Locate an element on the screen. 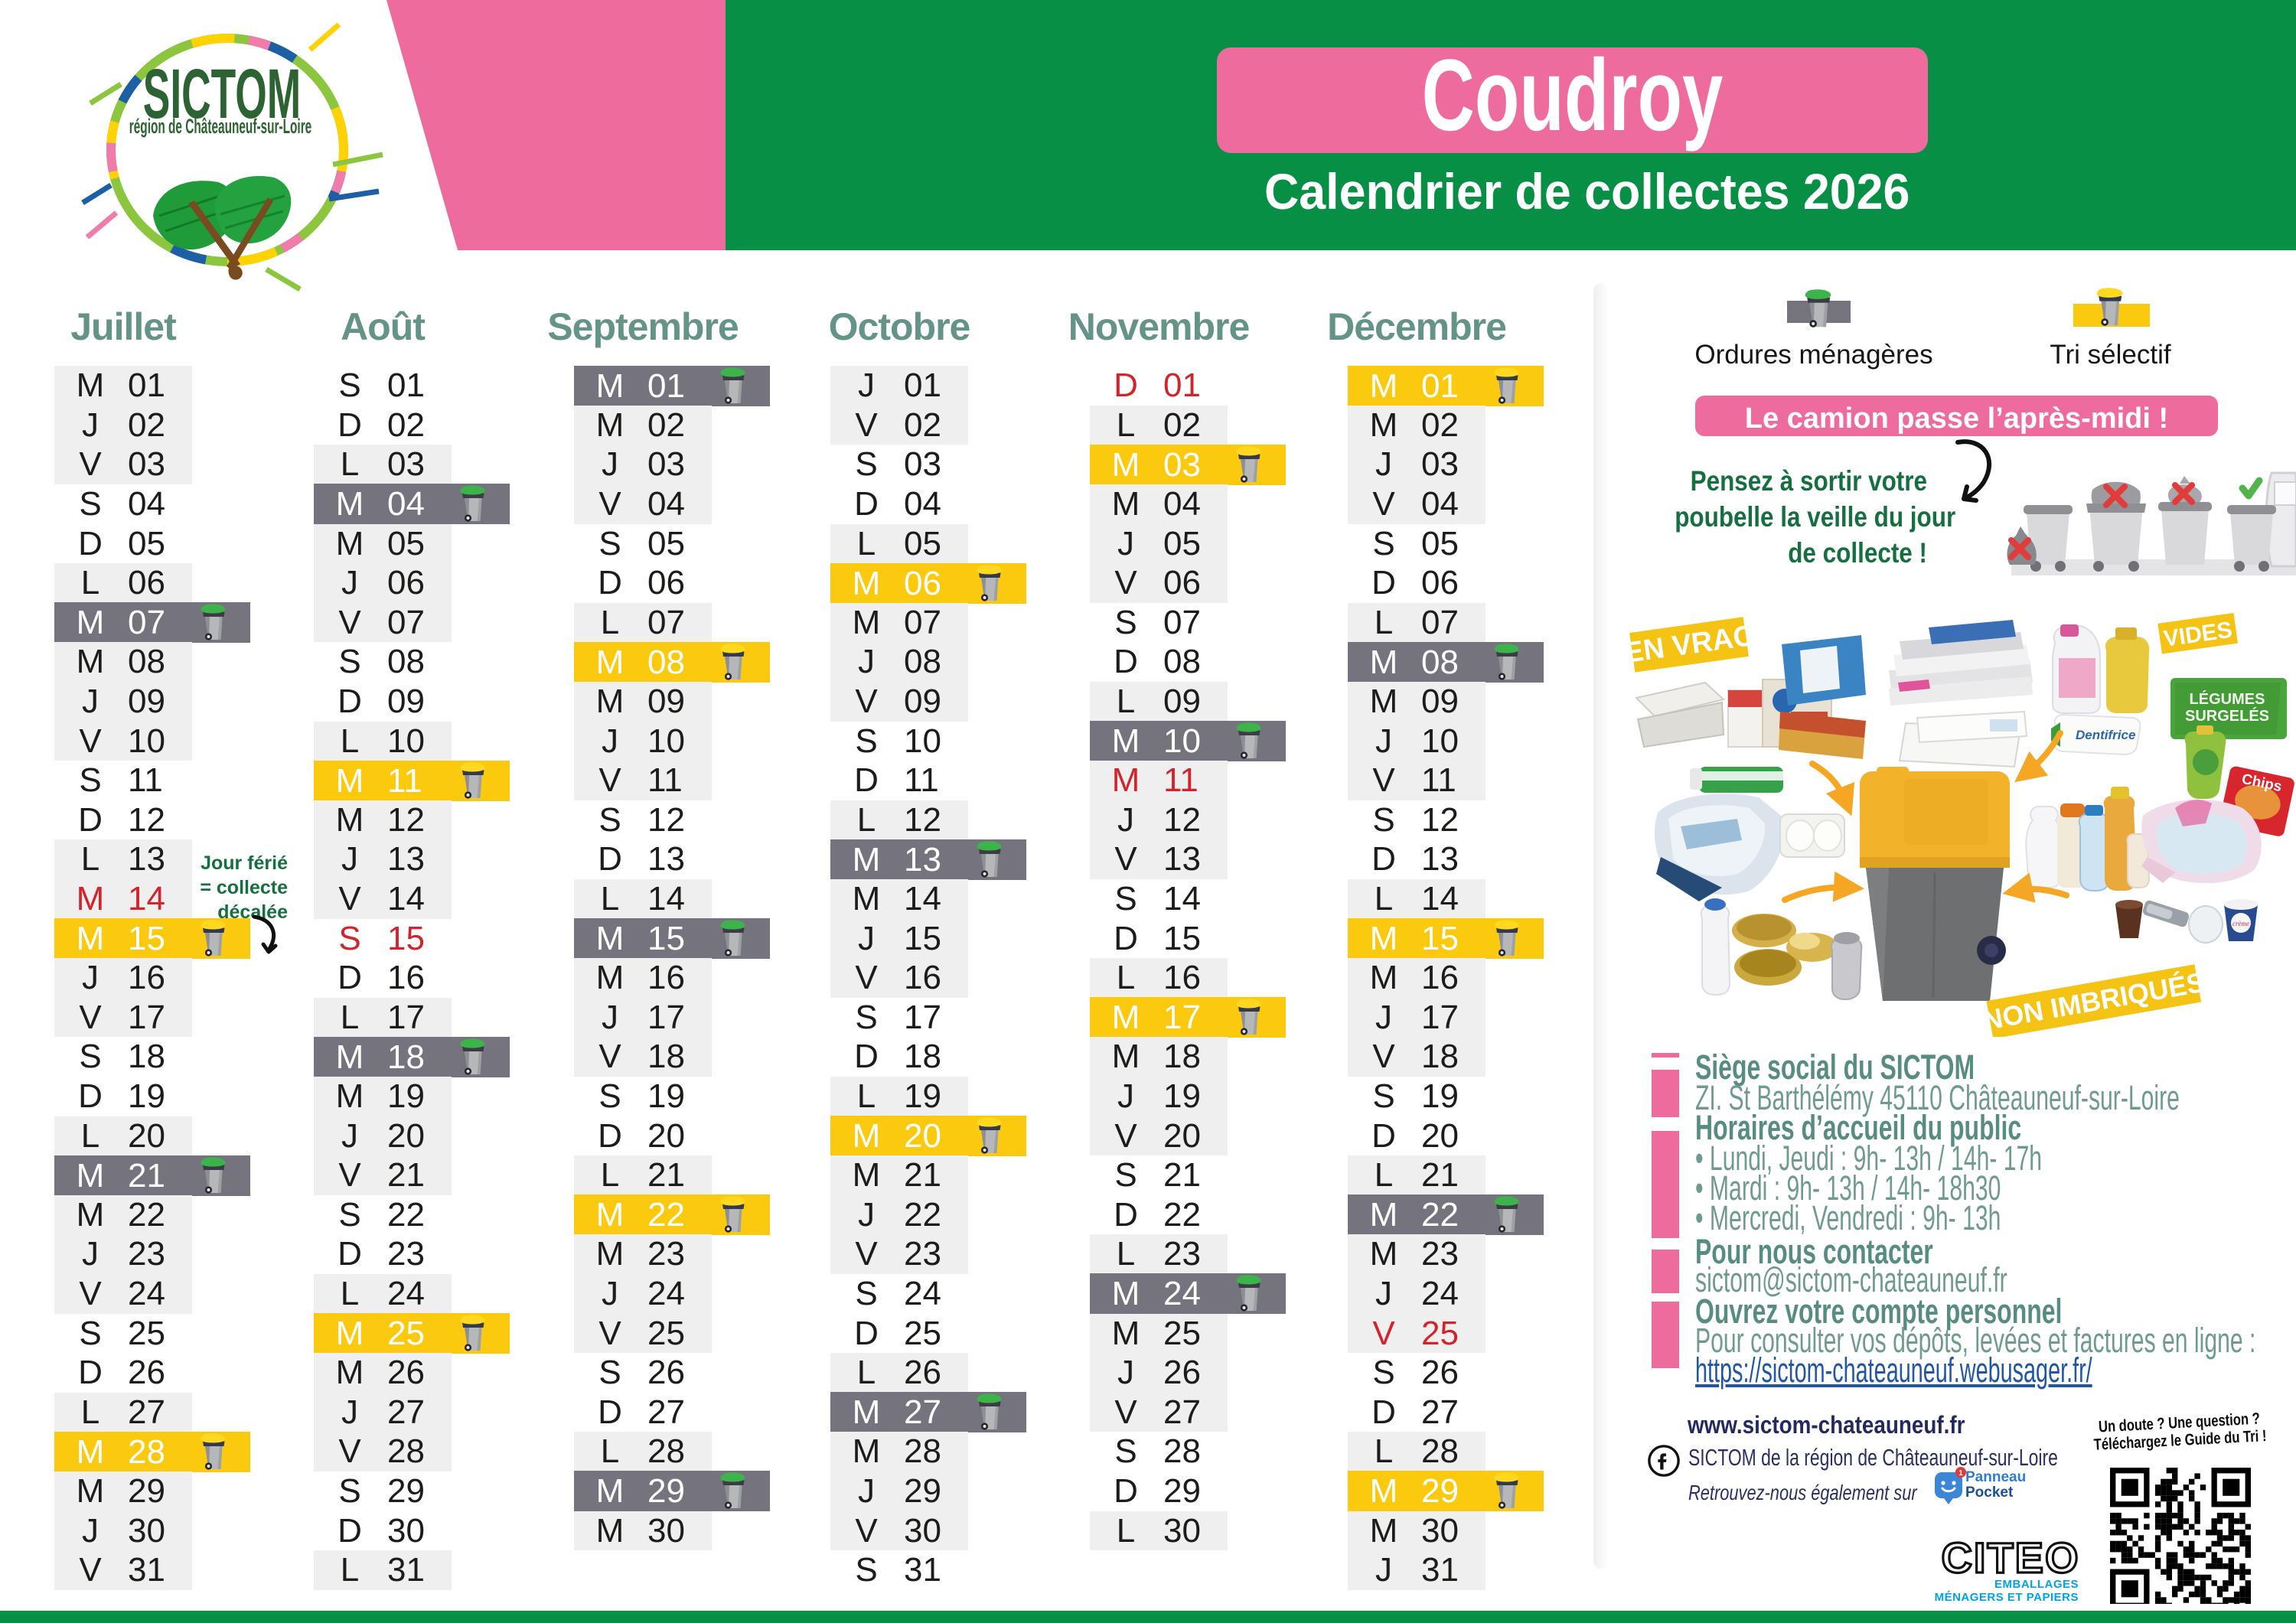 This screenshot has width=2296, height=1623. svg-text: LÉGUMES is located at coordinates (2227, 699).